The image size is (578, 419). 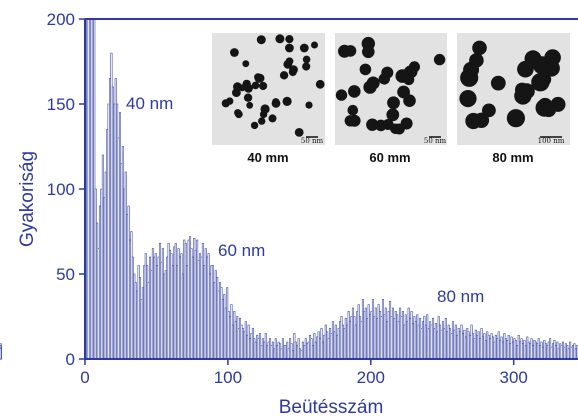 What do you see at coordinates (371, 377) in the screenshot?
I see `x-tick-label: 200` at bounding box center [371, 377].